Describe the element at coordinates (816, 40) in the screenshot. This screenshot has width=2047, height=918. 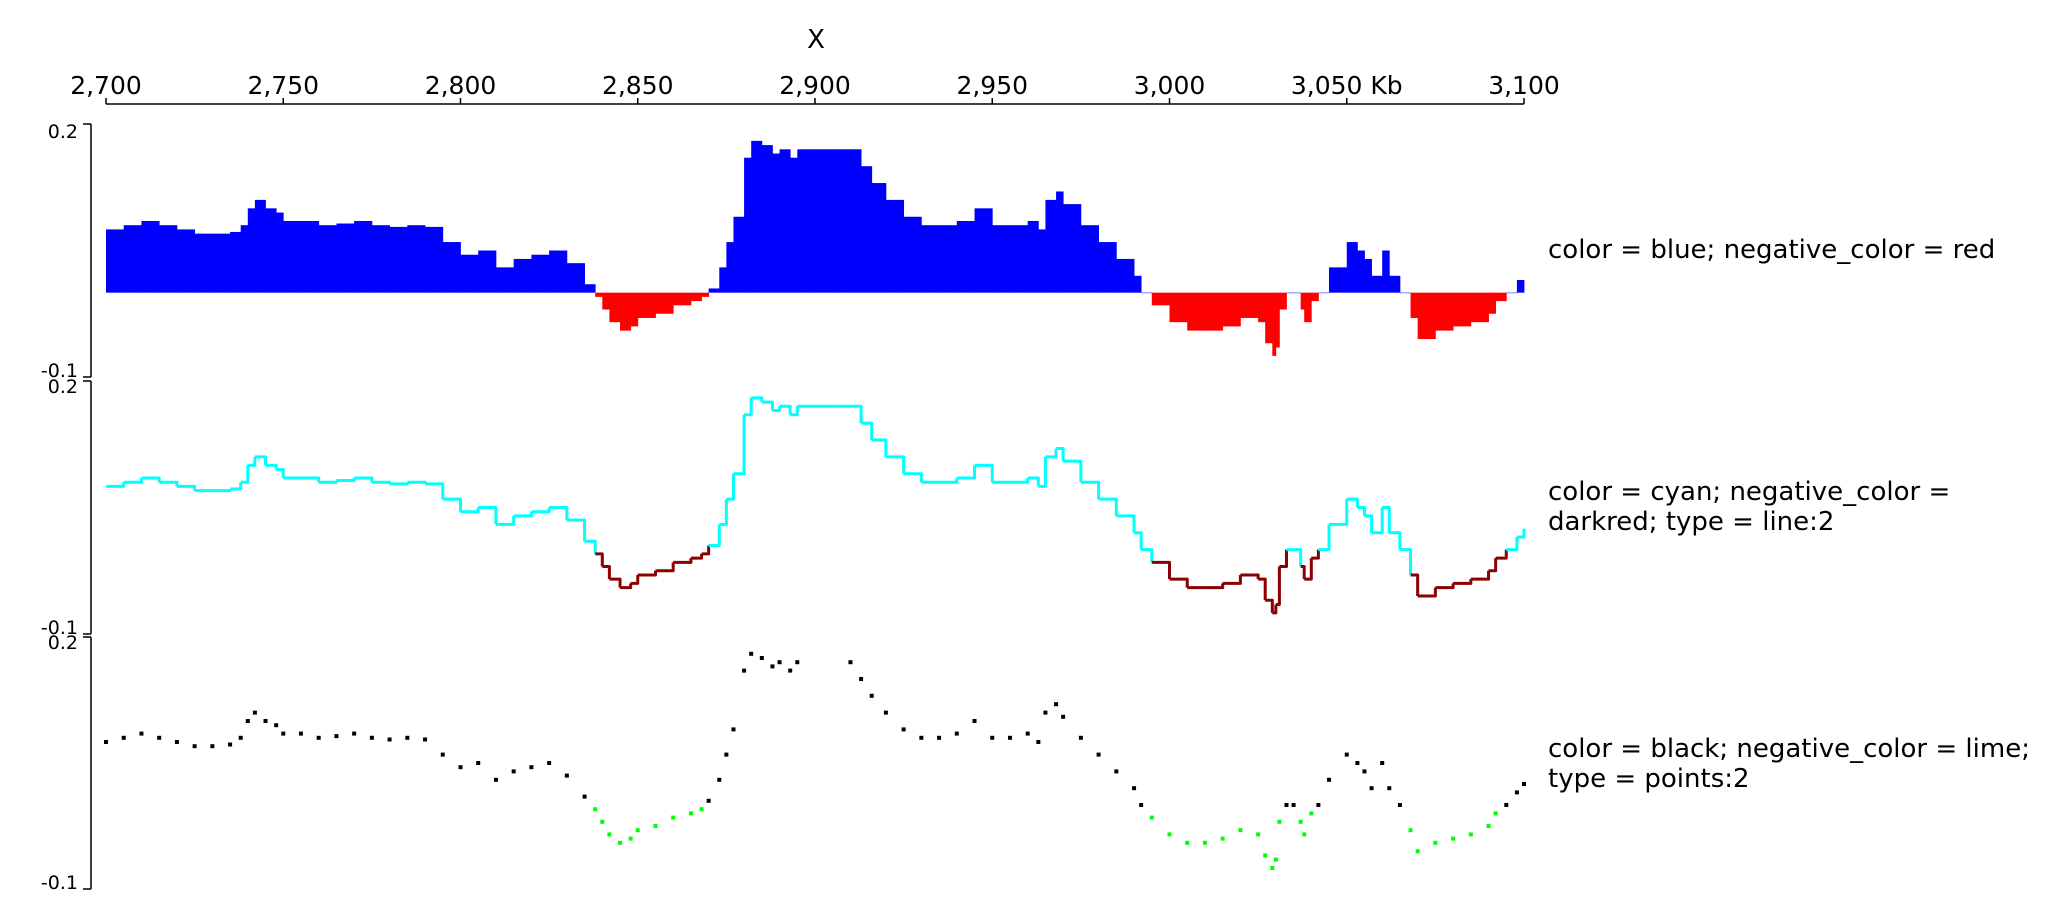
I see `x-axis-title: X` at that location.